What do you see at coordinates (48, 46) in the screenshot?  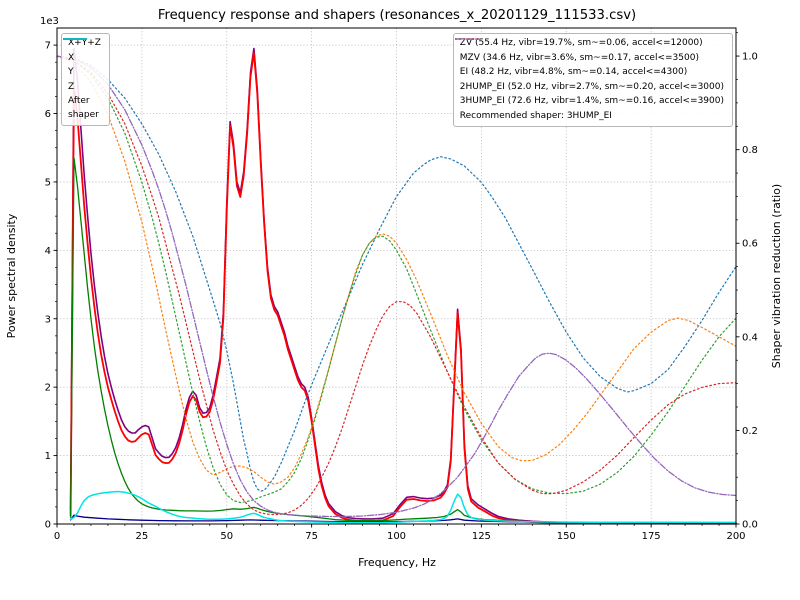 I see `y-left-tick-label: 7` at bounding box center [48, 46].